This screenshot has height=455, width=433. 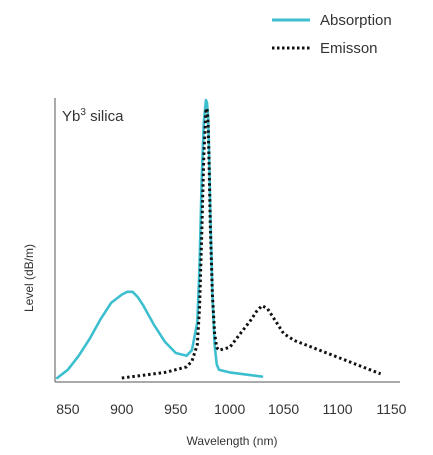 What do you see at coordinates (332, 34) in the screenshot?
I see `legend: Absorption Emisson` at bounding box center [332, 34].